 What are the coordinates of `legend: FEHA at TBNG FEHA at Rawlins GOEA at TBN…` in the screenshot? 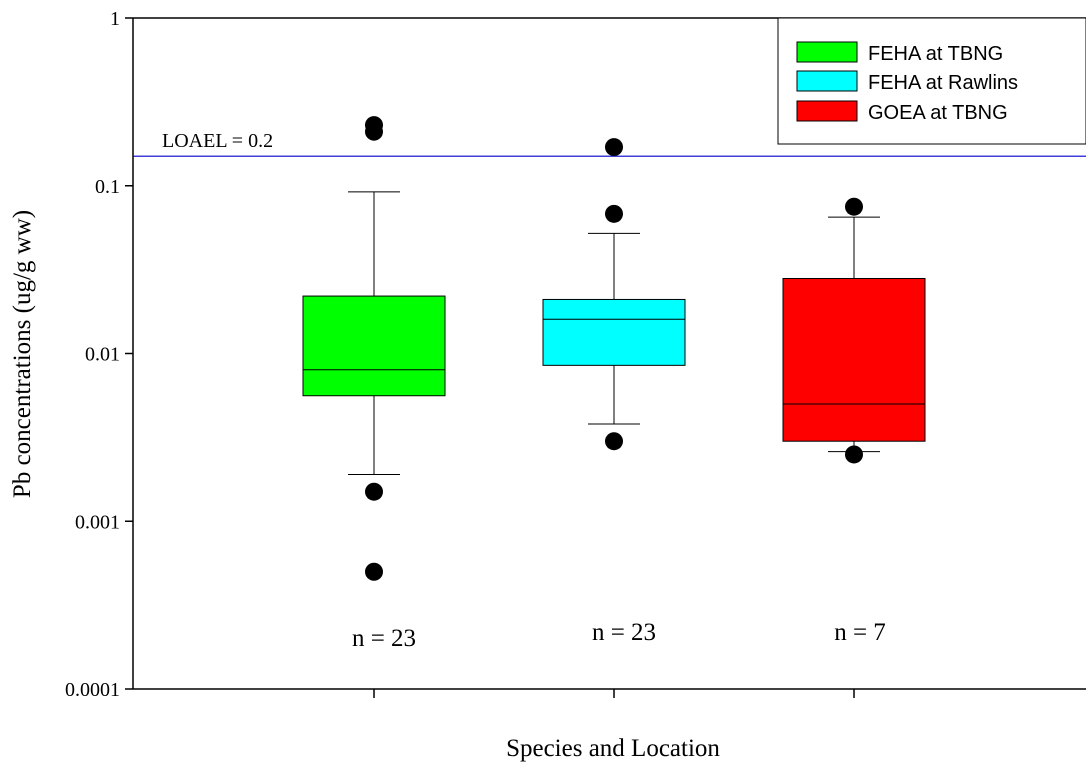 It's located at (931, 81).